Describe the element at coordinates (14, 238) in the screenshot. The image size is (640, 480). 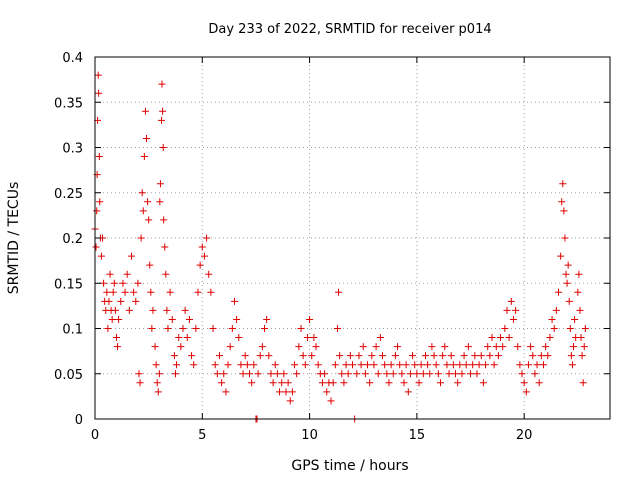
I see `y-axis-label: SRMTID / TECUs` at that location.